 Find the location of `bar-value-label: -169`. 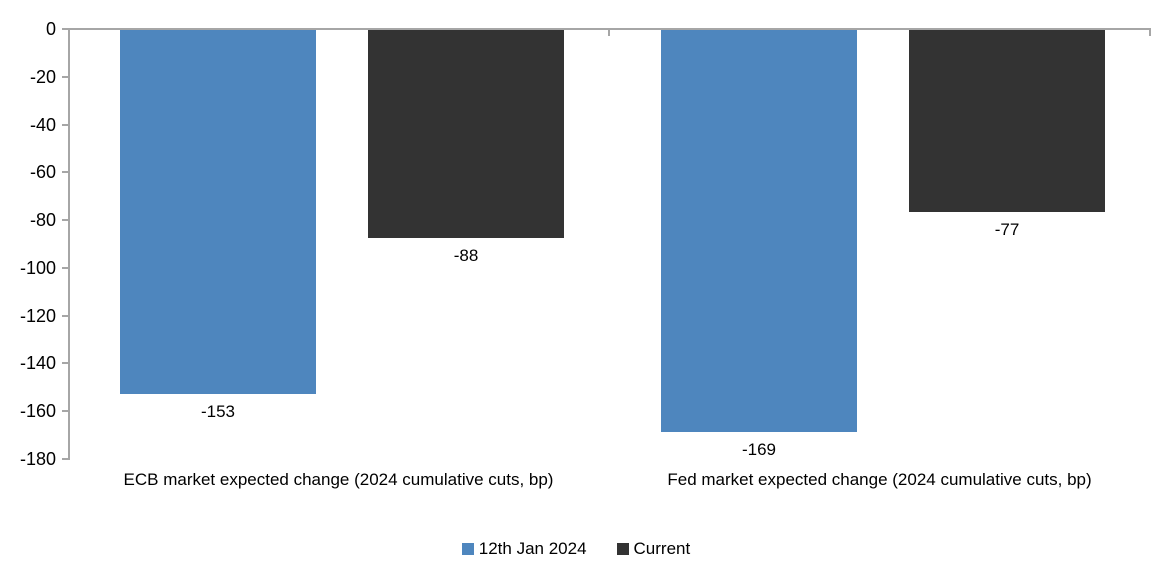

bar-value-label: -169 is located at coordinates (759, 449).